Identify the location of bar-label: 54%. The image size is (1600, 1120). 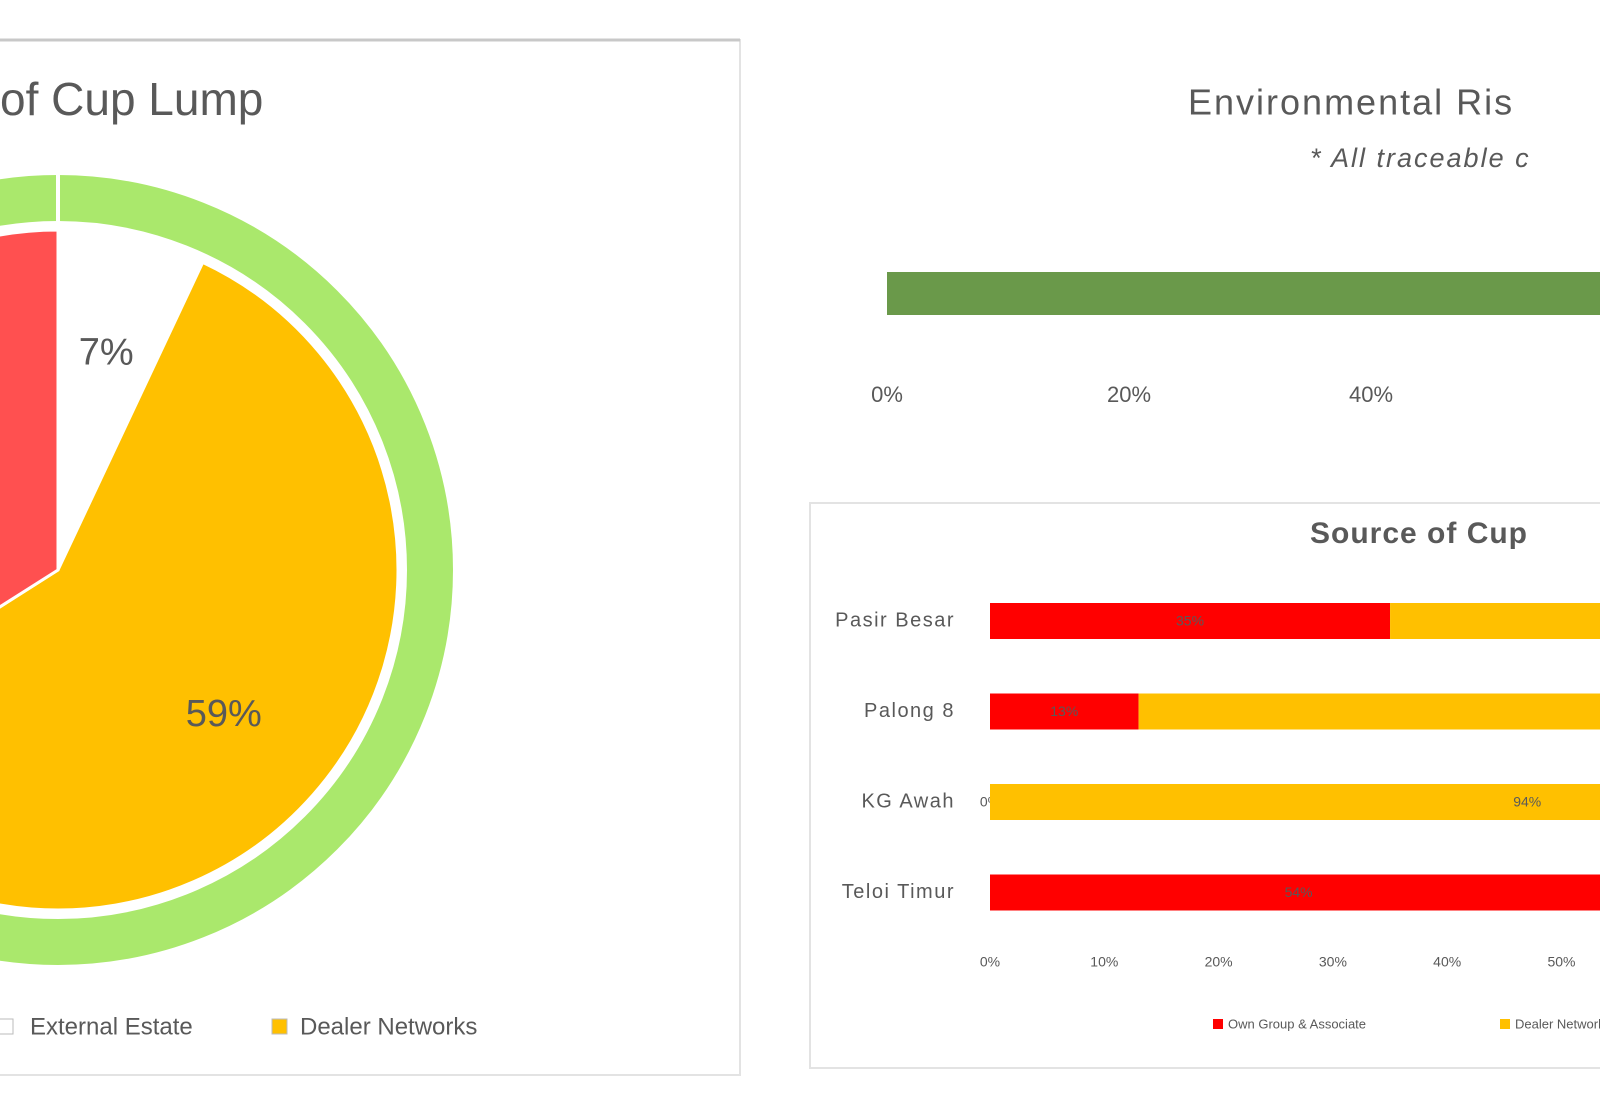
(1299, 892).